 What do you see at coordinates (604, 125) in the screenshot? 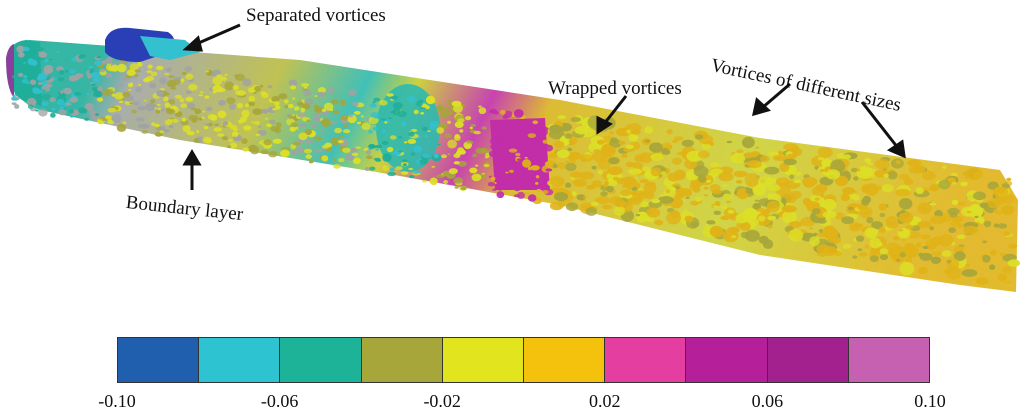
I see `arrow-wrapped-head` at bounding box center [604, 125].